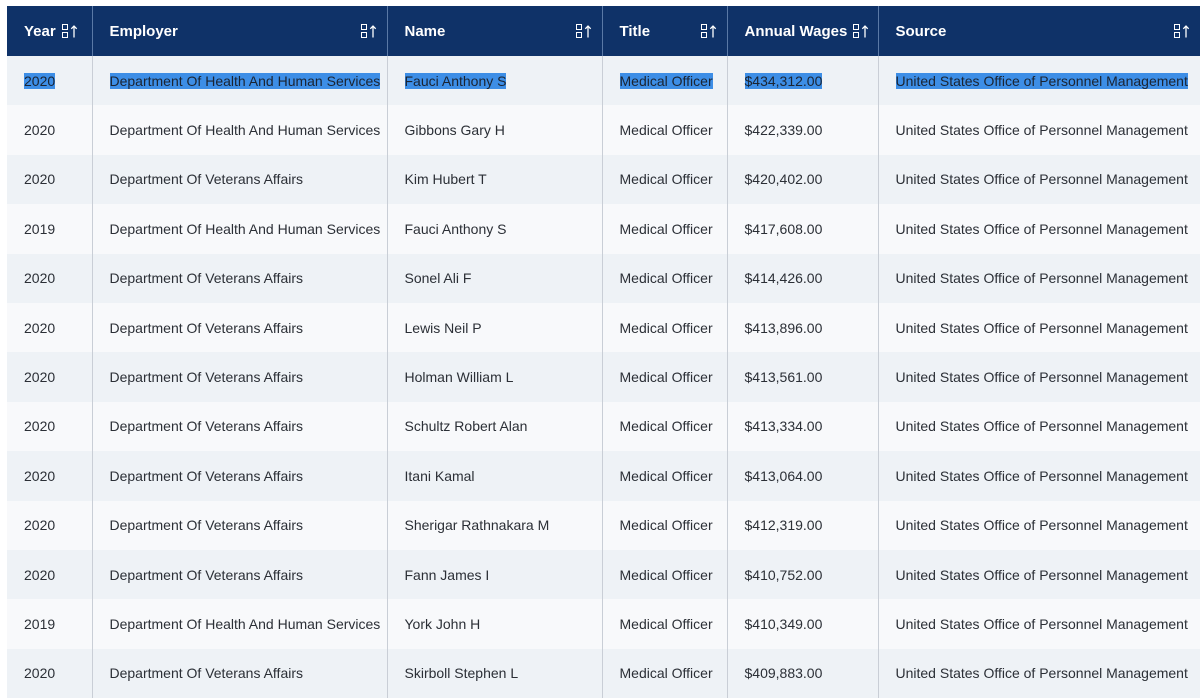 This screenshot has width=1200, height=700. I want to click on cell-text: $420,402.00, so click(783, 179).